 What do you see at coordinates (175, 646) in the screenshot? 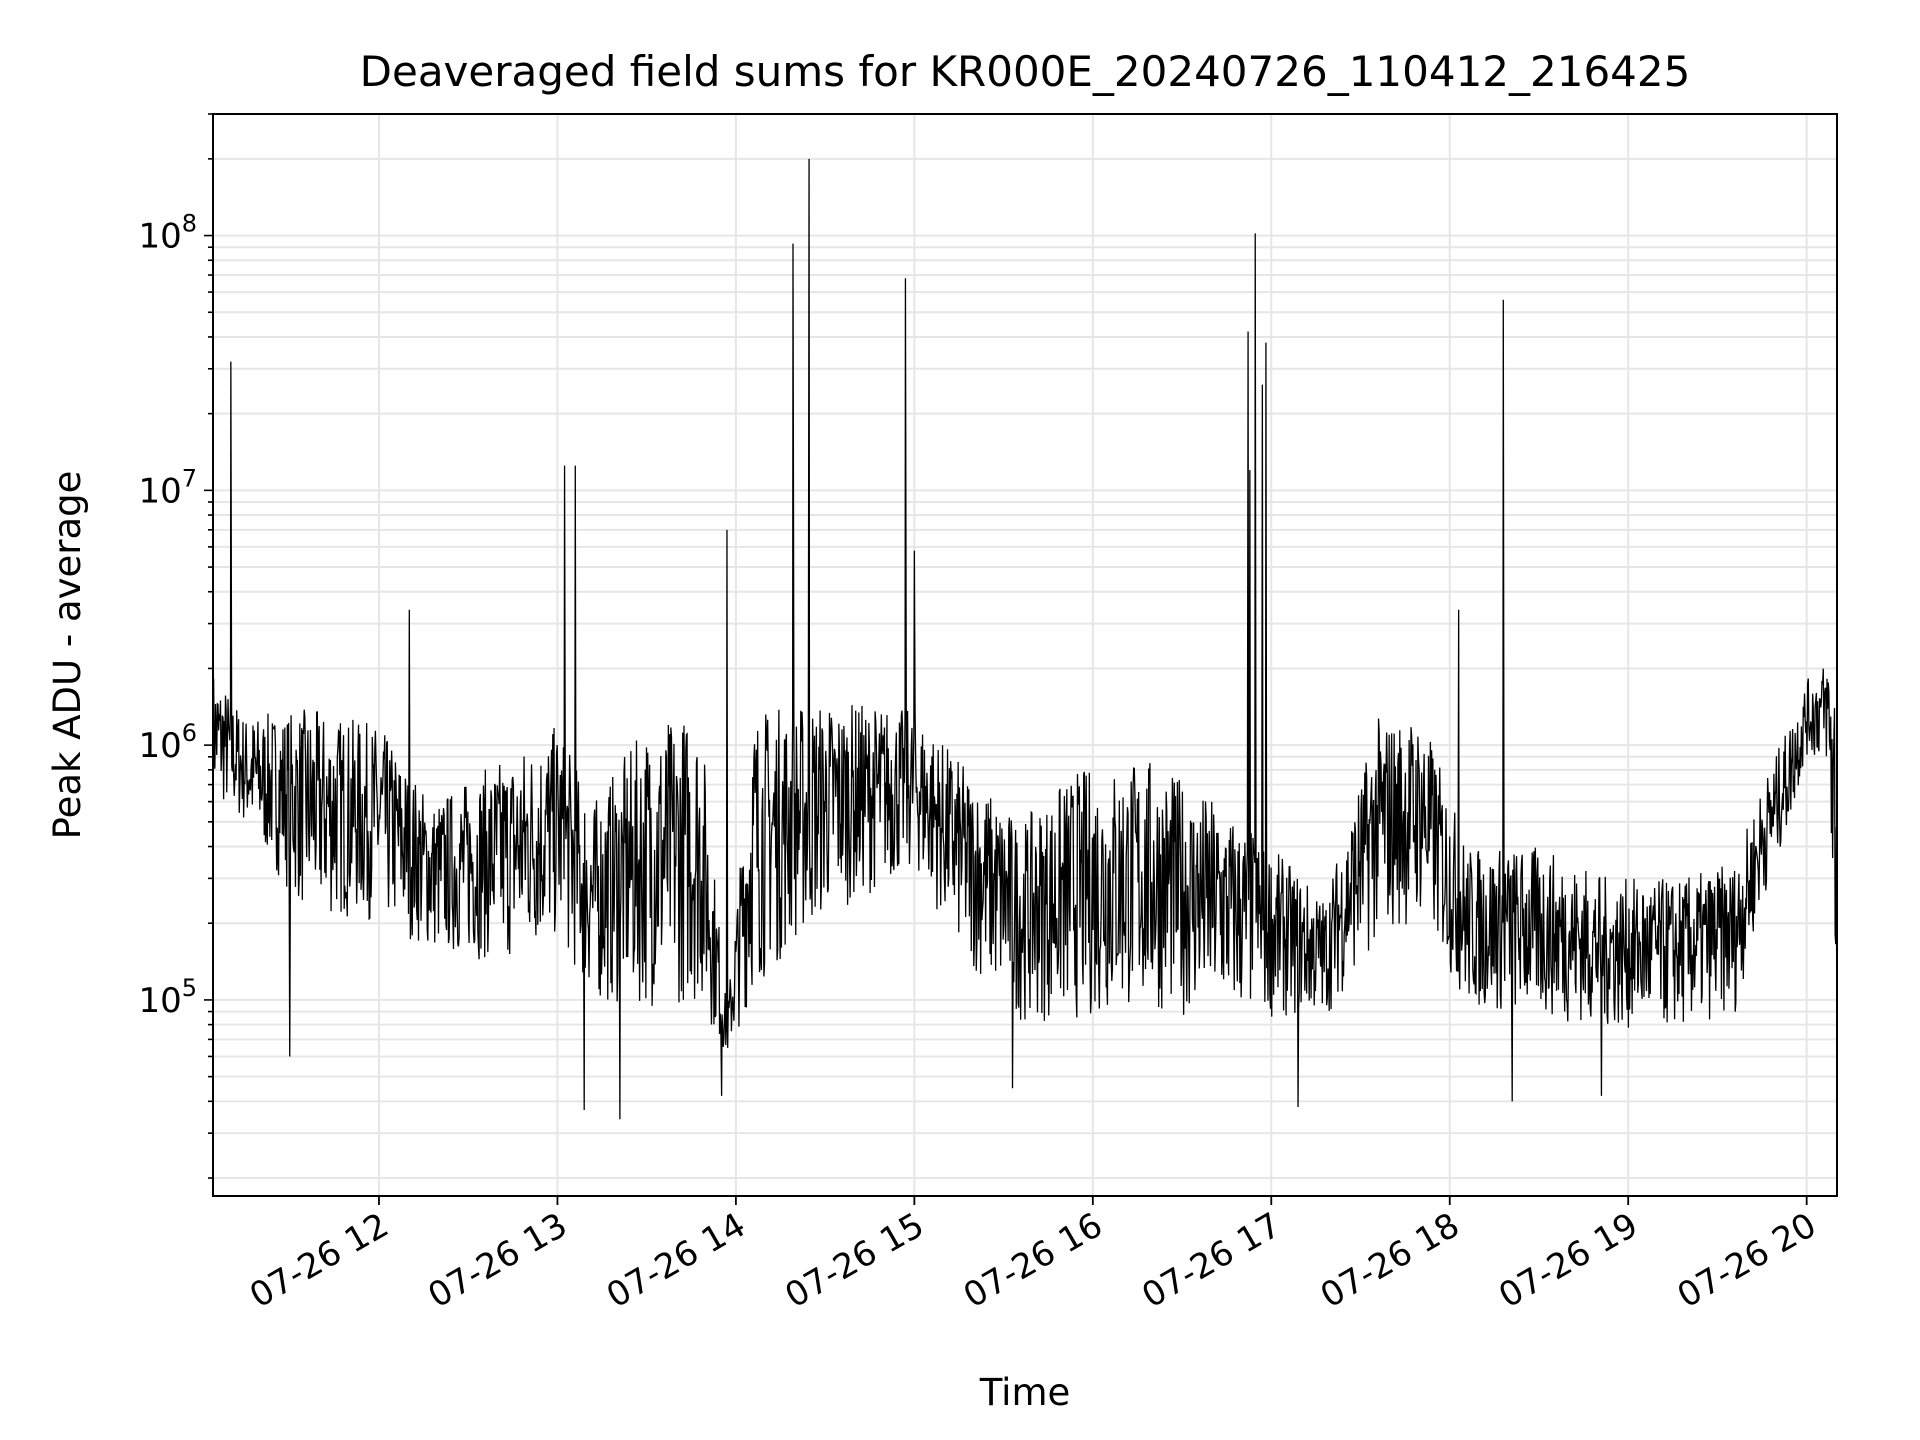
I see `y-axis-ticks: 10⁵ 10⁶ 10⁷ 10⁸` at bounding box center [175, 646].